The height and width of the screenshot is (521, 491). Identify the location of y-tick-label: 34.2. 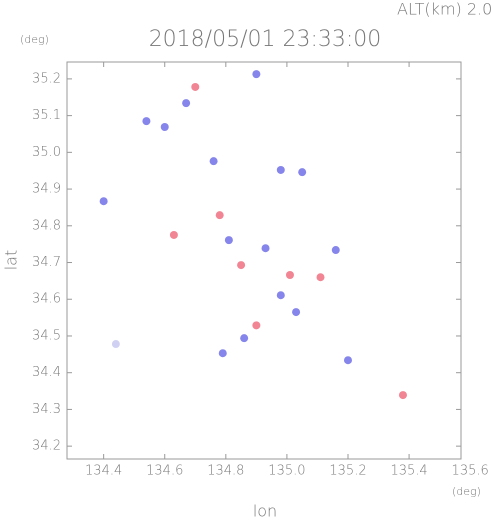
(46, 446).